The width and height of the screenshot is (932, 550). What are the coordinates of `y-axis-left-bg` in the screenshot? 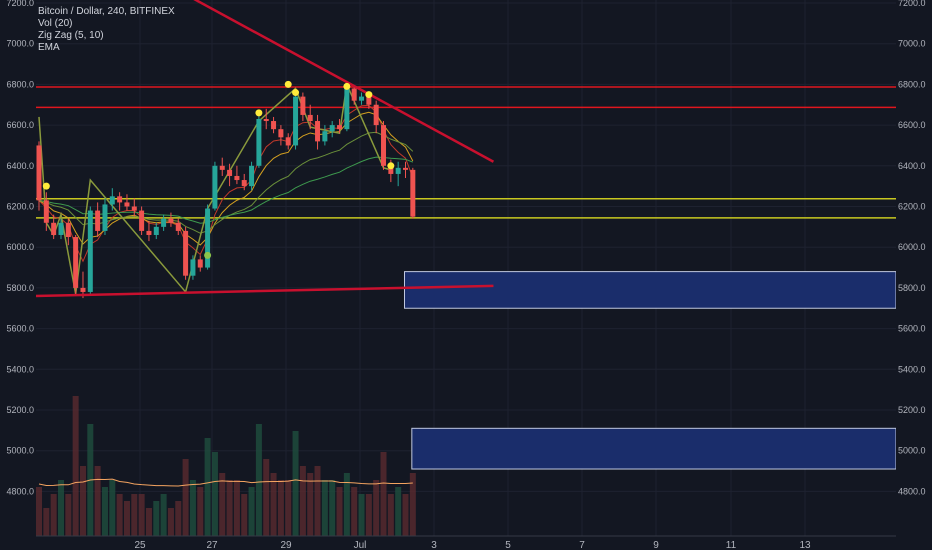 It's located at (18, 275).